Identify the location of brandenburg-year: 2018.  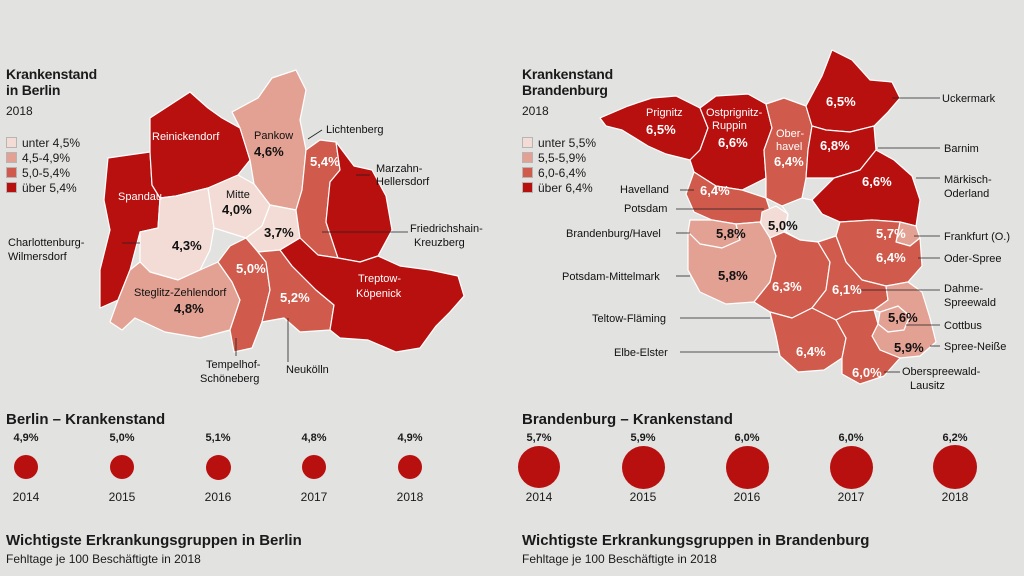
(535, 111).